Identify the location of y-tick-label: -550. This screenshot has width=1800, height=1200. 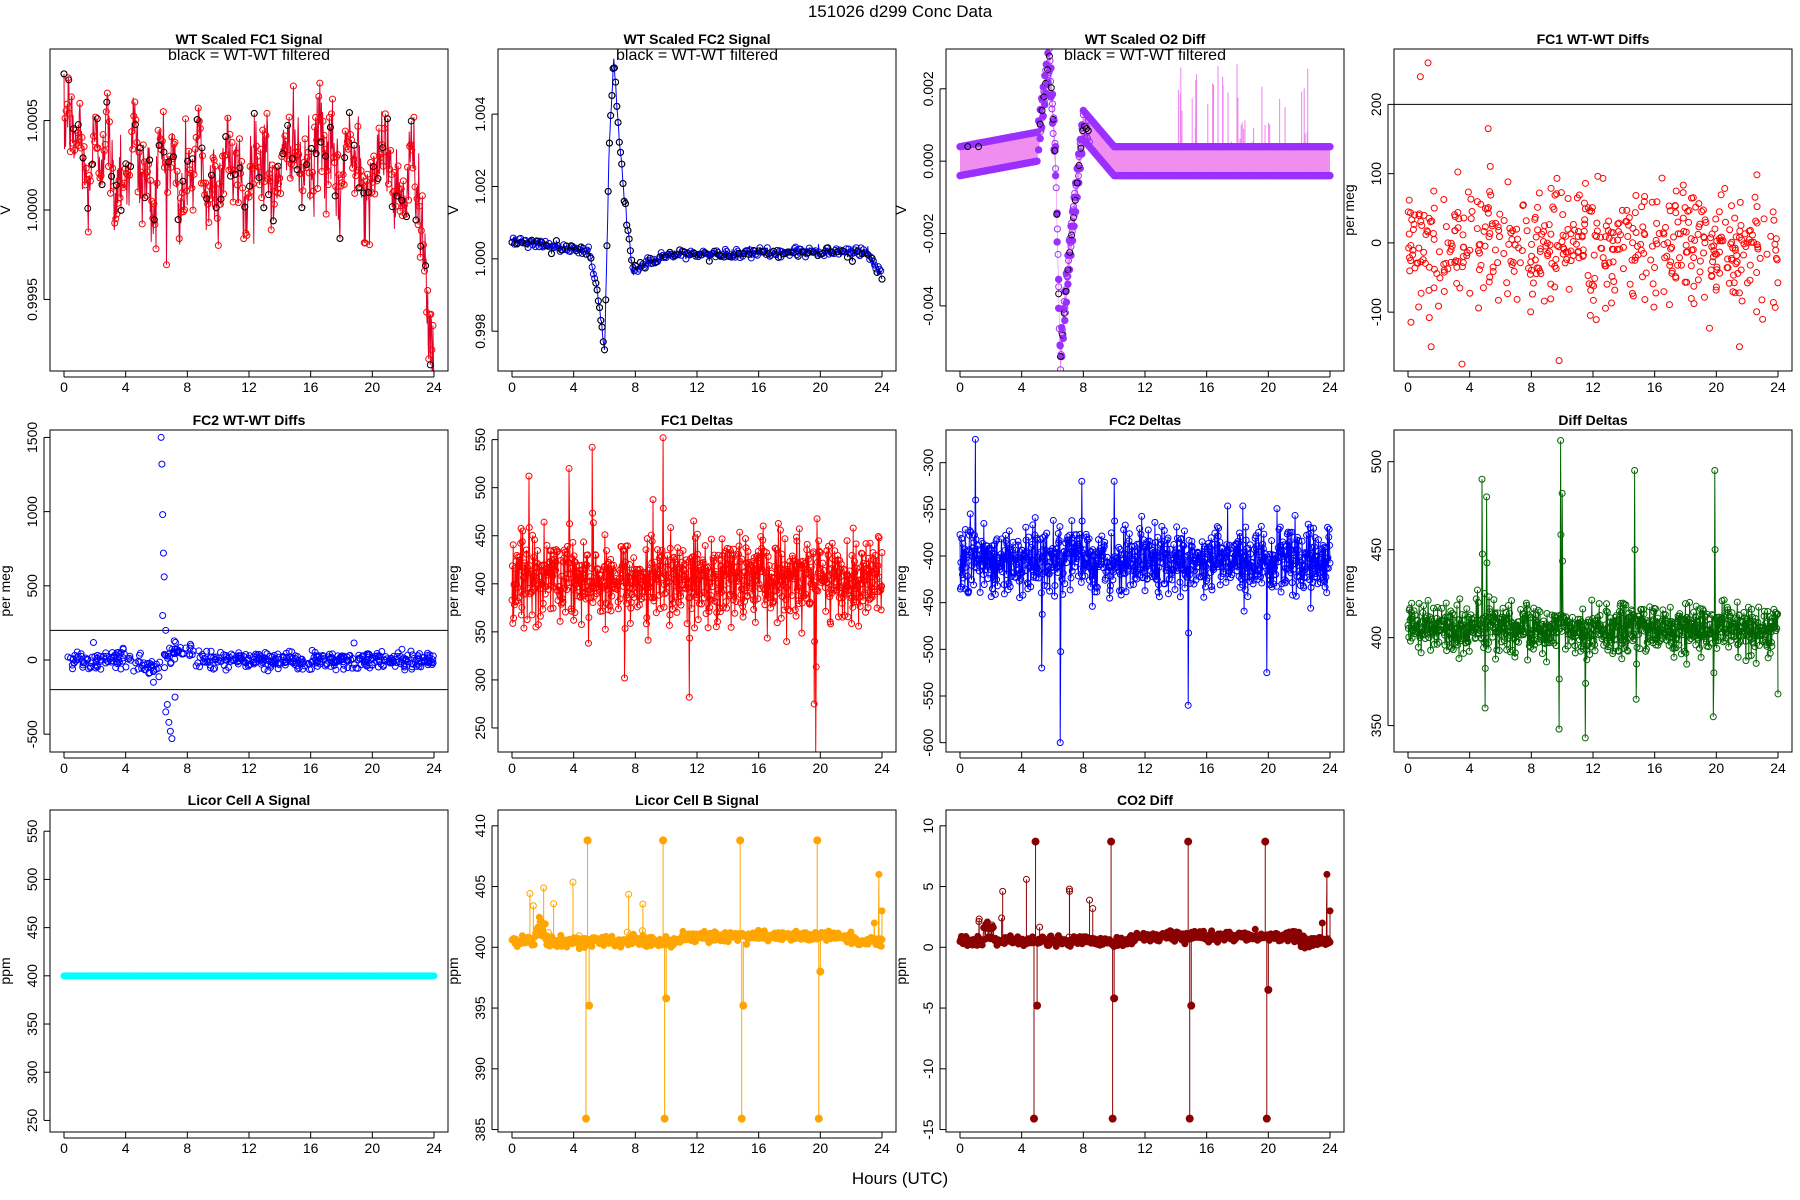
(928, 696).